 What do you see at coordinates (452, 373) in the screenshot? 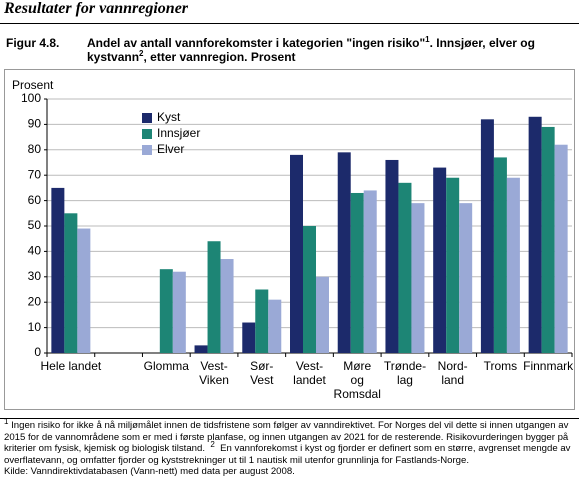
I see `x-tick-label: Nord- land` at bounding box center [452, 373].